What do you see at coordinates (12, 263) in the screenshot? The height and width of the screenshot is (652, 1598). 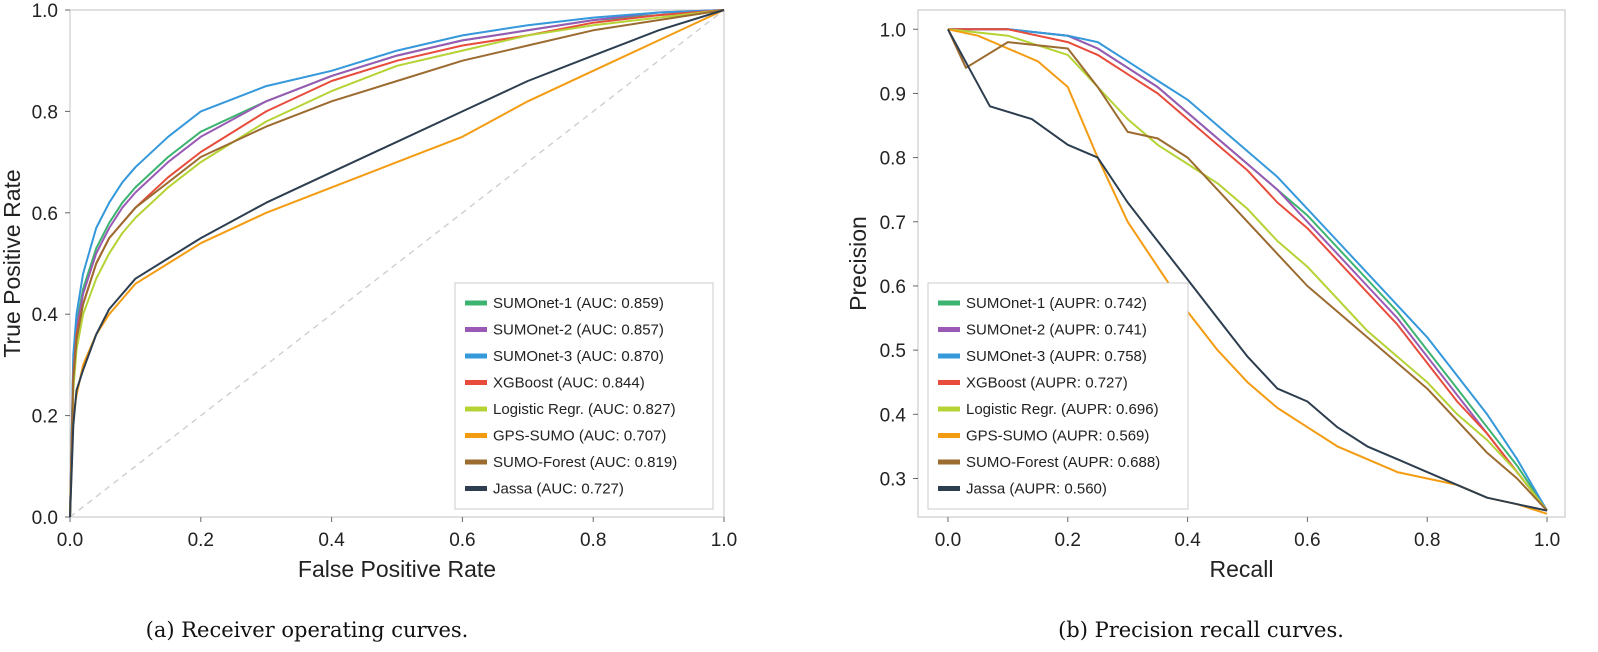 I see `y-axis-label: True Positive Rate` at bounding box center [12, 263].